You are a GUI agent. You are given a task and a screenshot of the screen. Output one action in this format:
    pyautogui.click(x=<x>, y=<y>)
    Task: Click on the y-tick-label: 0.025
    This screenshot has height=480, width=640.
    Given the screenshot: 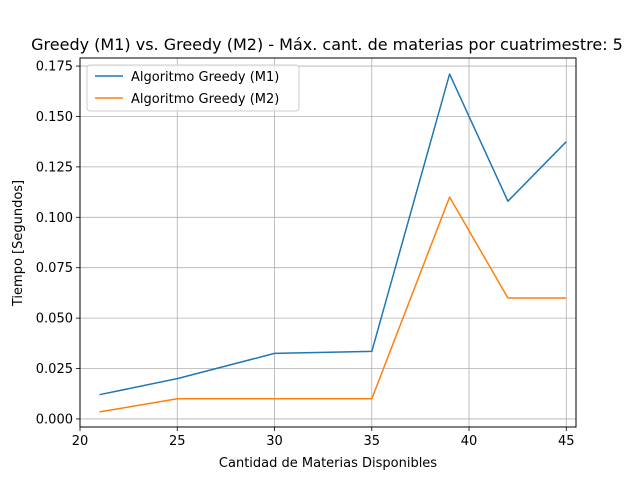 What is the action you would take?
    pyautogui.click(x=54, y=369)
    